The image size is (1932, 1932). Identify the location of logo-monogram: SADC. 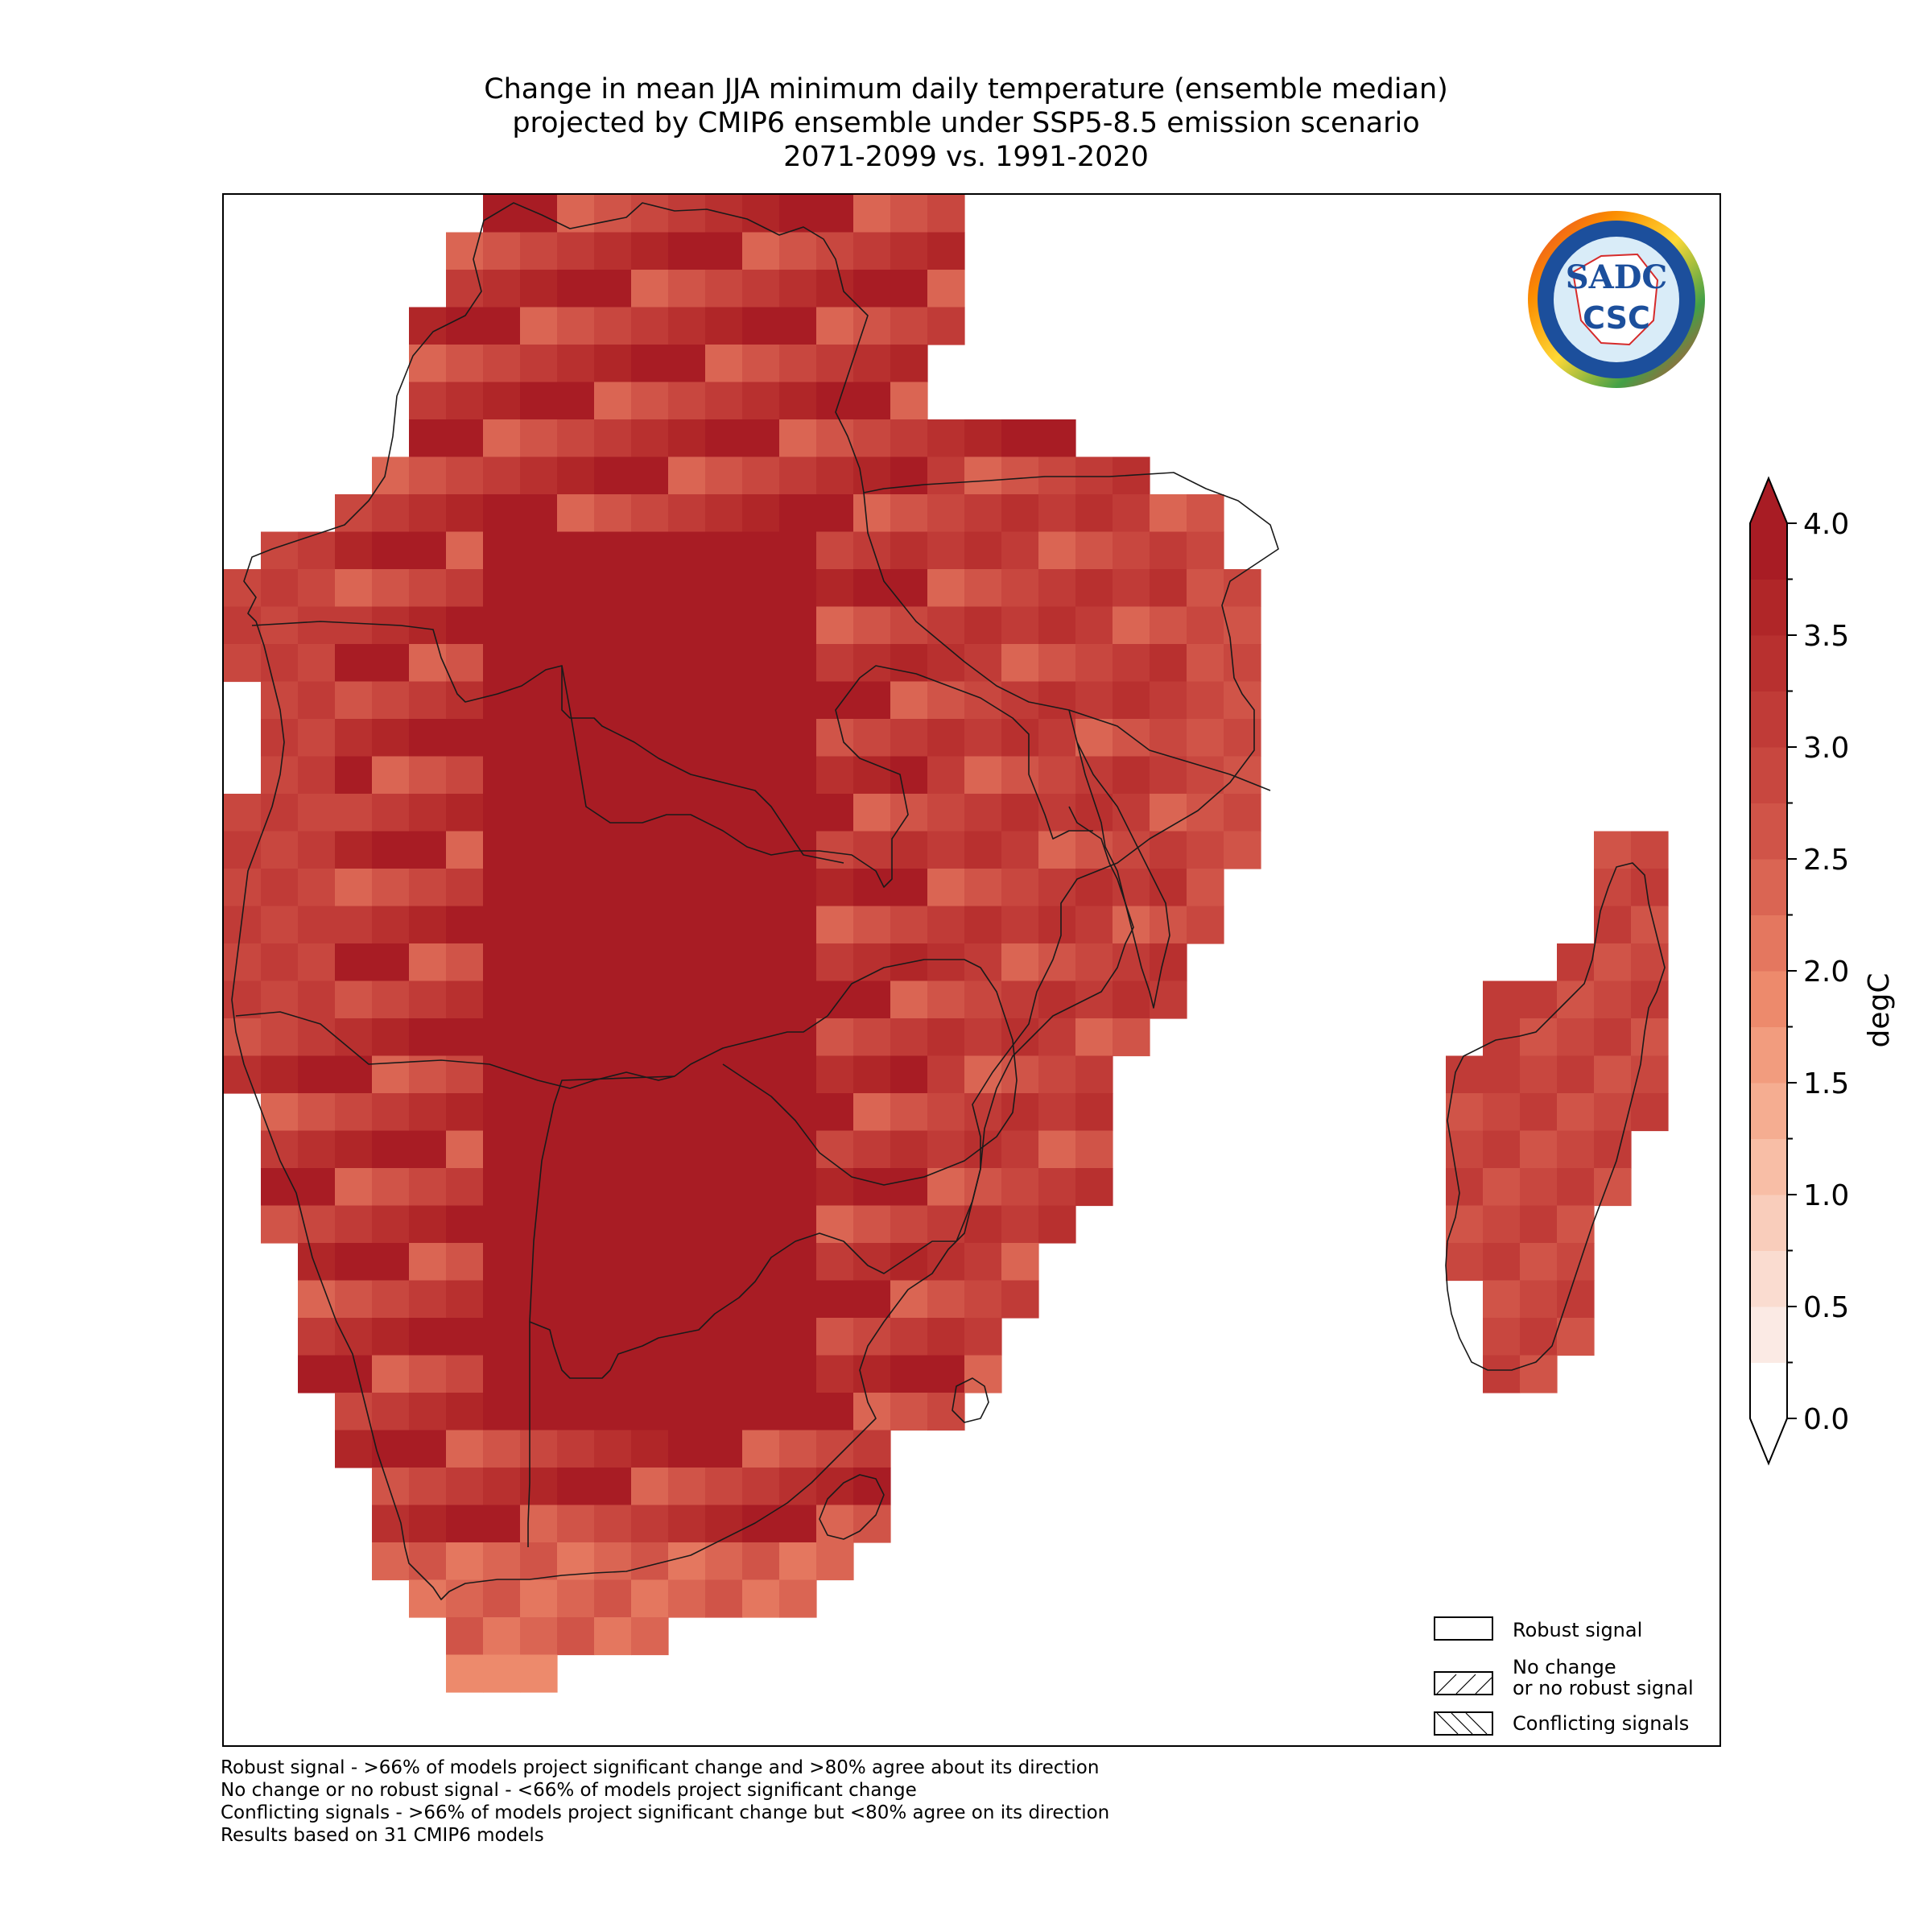
(1616, 277).